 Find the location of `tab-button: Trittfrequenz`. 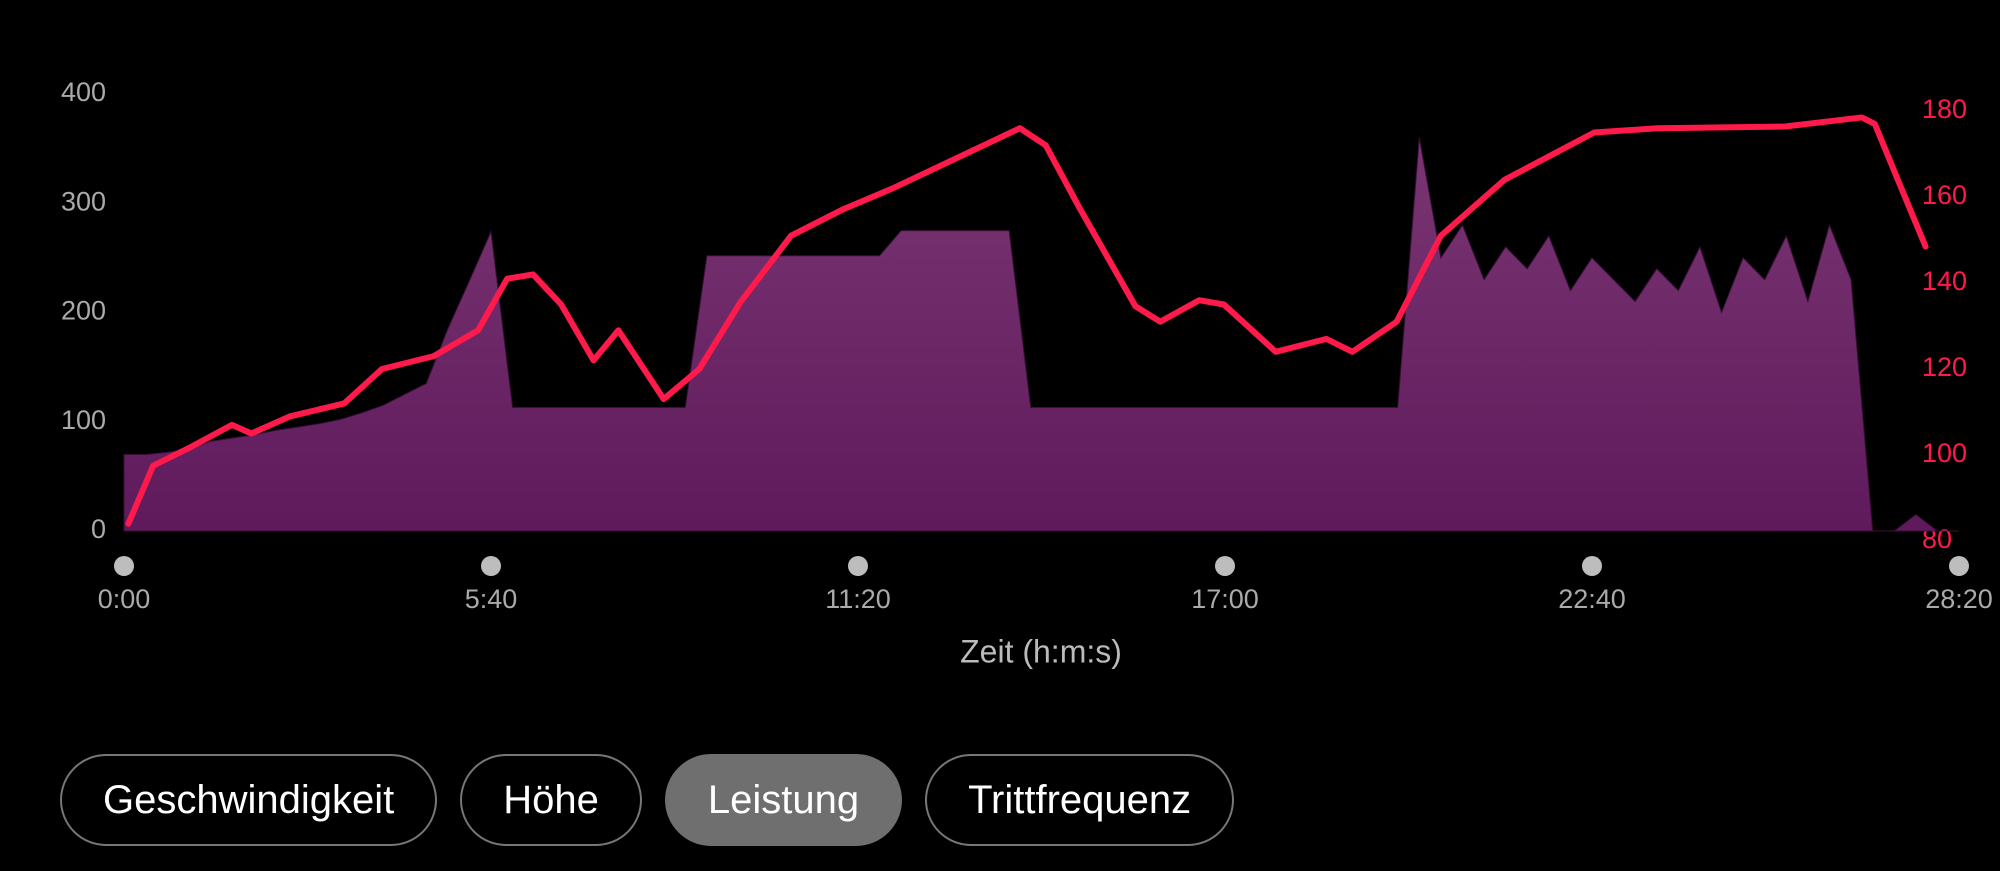

tab-button: Trittfrequenz is located at coordinates (1080, 800).